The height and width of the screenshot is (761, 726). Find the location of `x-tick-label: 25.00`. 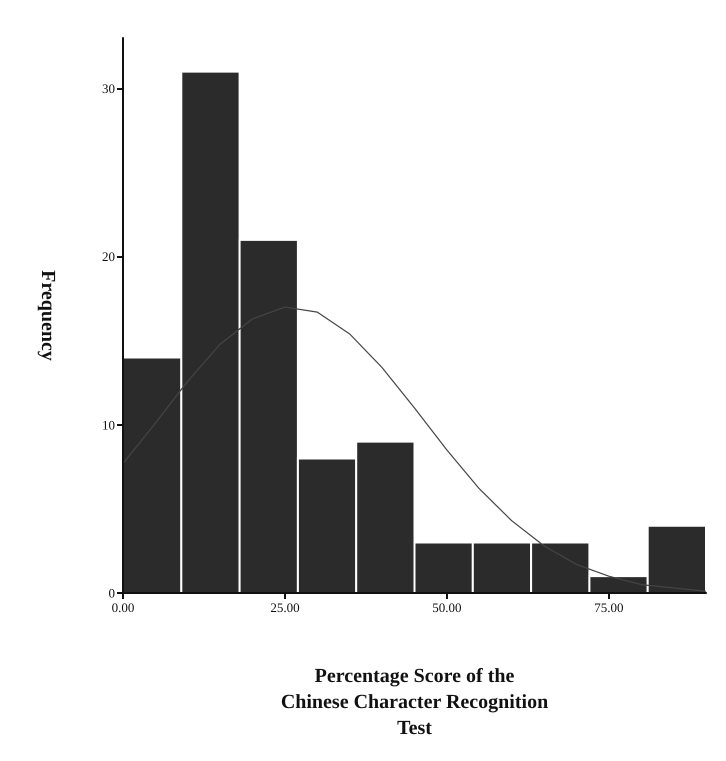

x-tick-label: 25.00 is located at coordinates (285, 607).